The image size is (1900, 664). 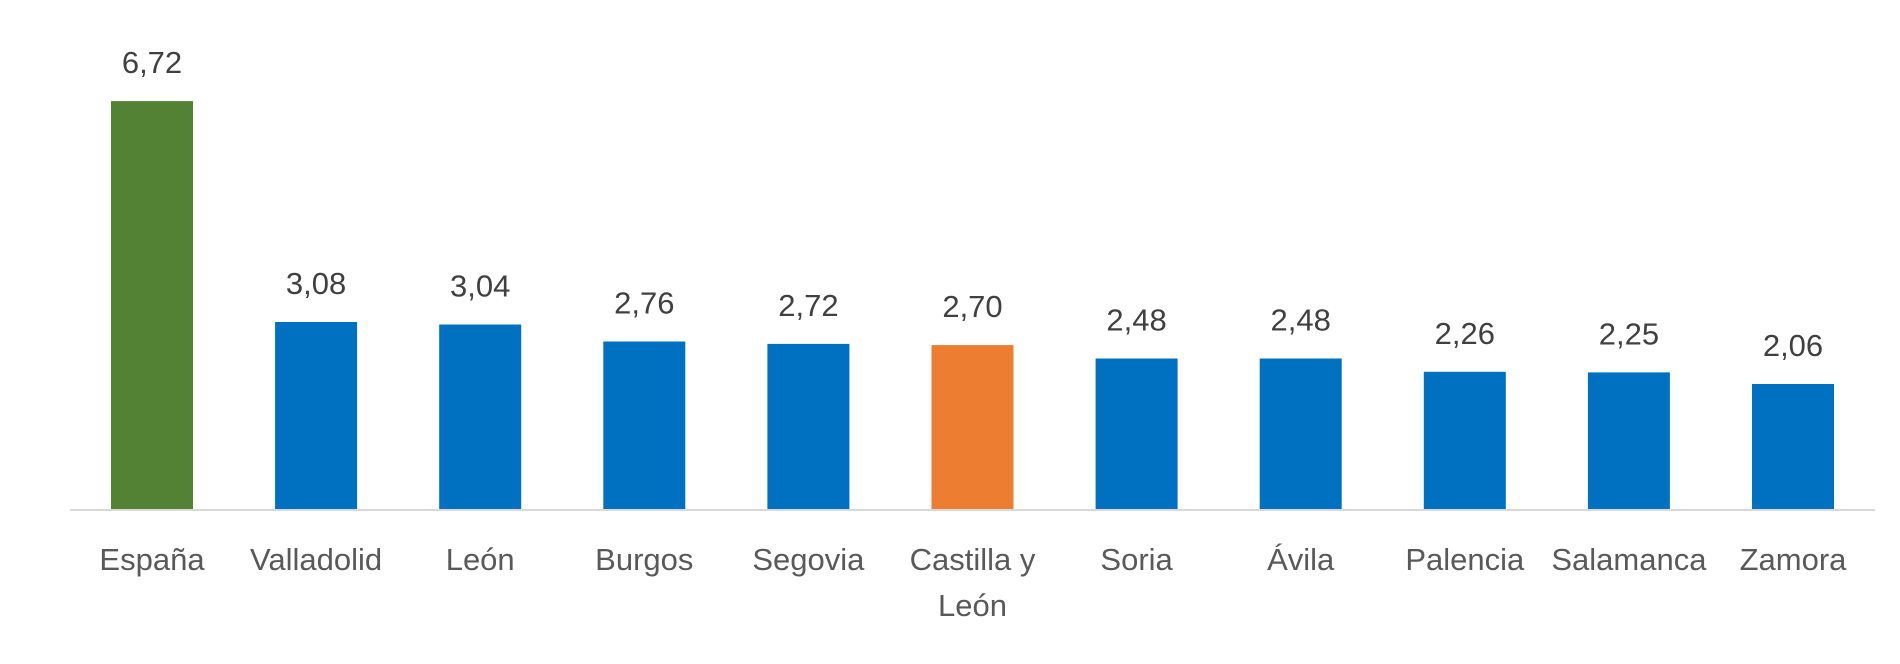 I want to click on category-label: Segovia, so click(x=808, y=559).